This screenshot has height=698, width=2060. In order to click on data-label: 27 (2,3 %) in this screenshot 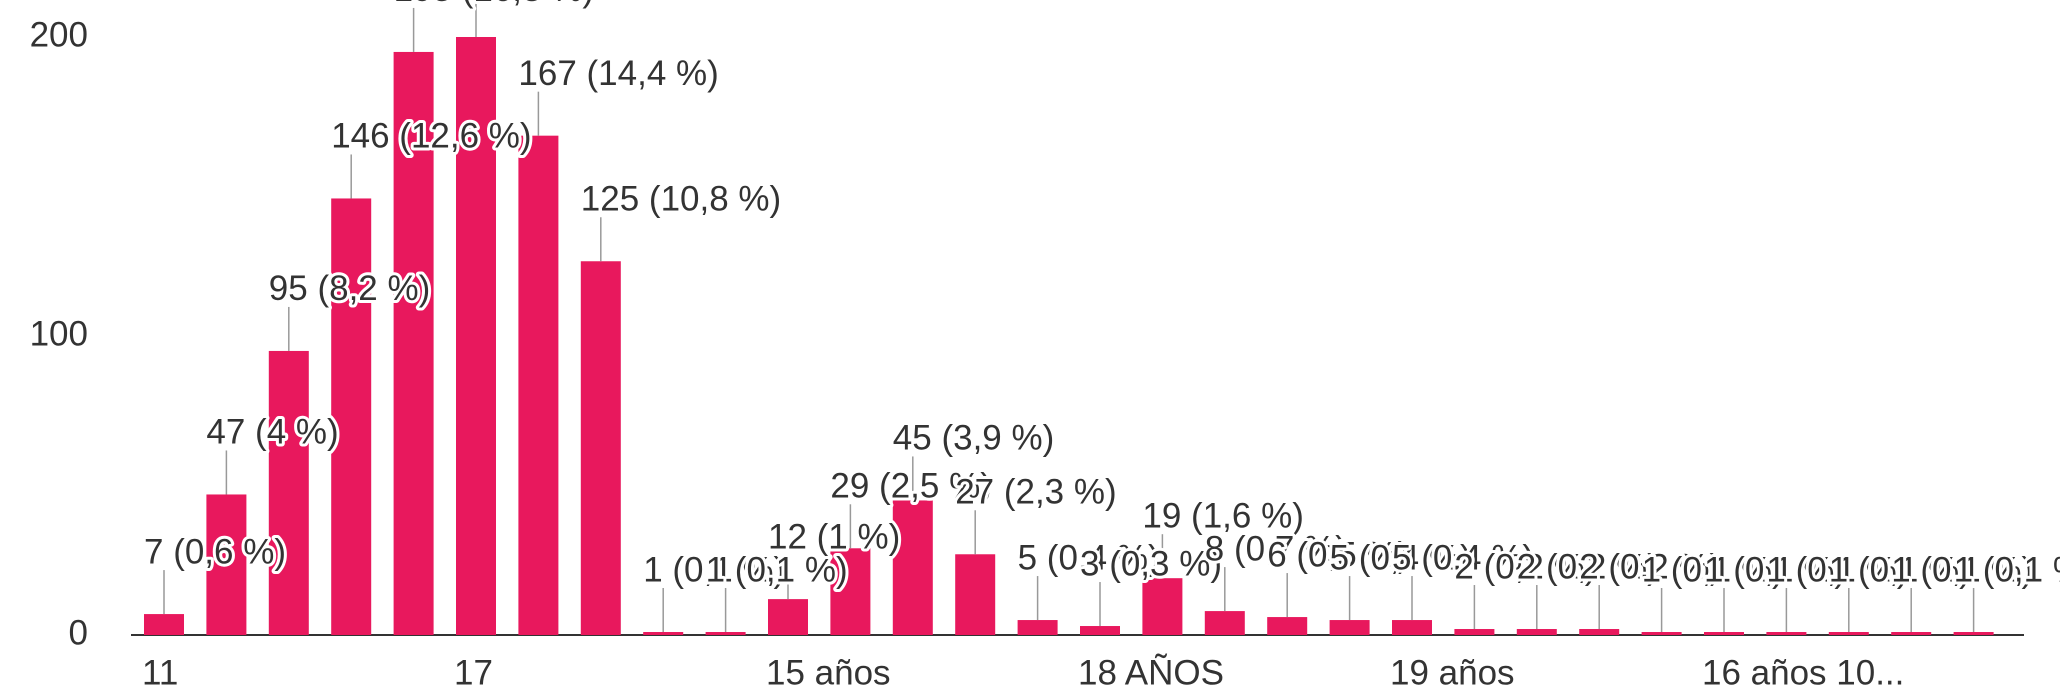, I will do `click(1035, 492)`.